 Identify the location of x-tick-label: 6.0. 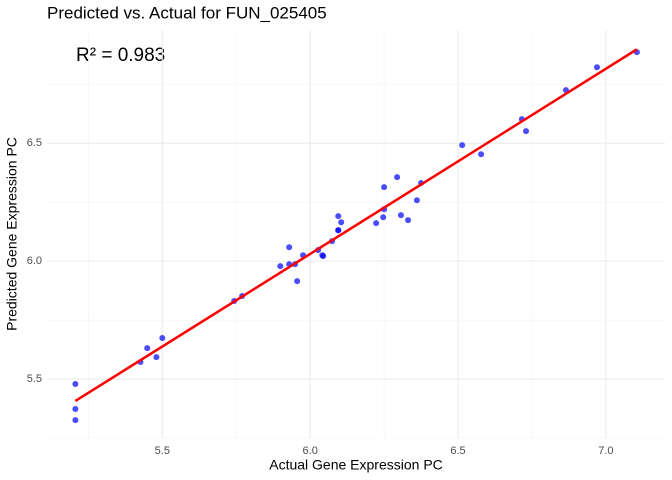
(310, 451).